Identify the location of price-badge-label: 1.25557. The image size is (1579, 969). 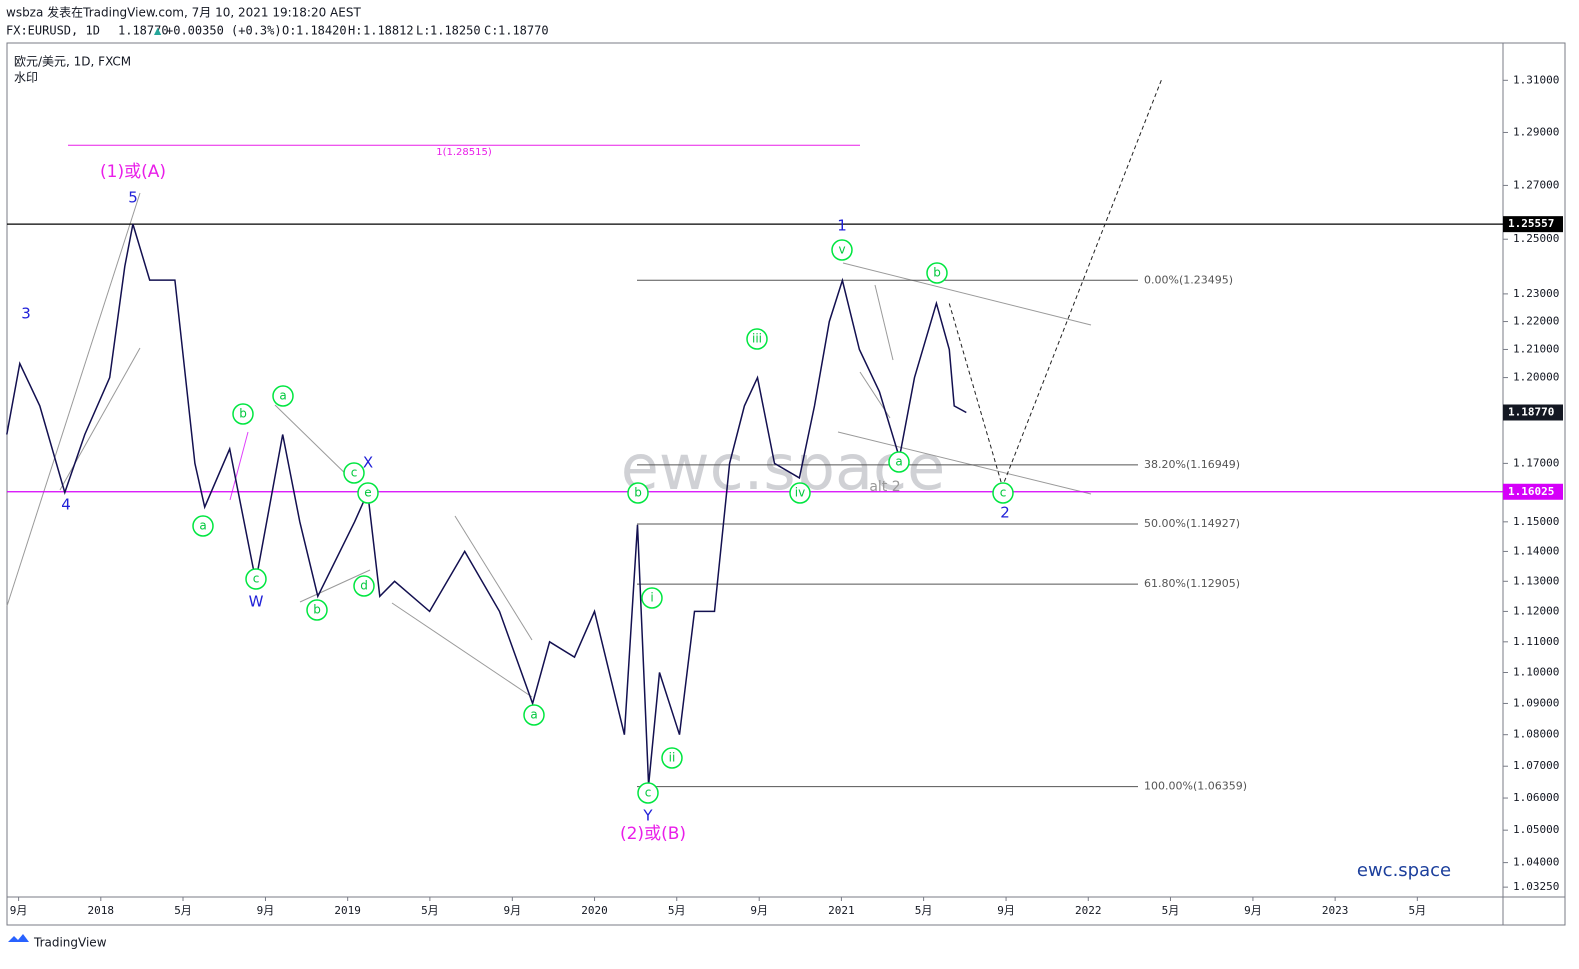
(1531, 223).